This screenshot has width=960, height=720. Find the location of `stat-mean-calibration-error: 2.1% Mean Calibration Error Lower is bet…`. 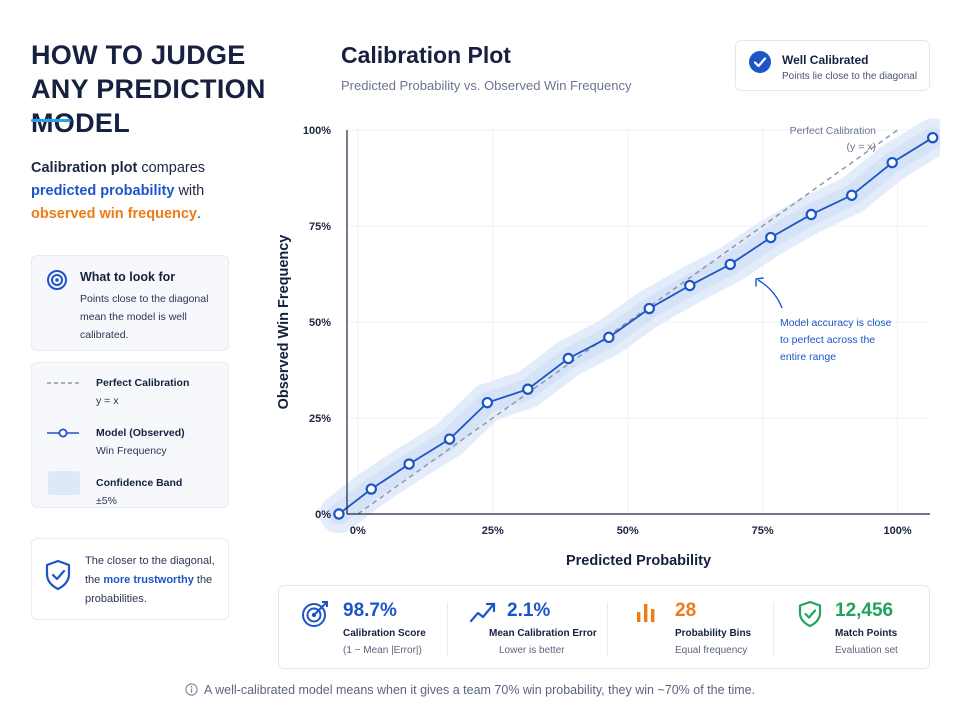

stat-mean-calibration-error: 2.1% Mean Calibration Error Lower is bet… is located at coordinates (527, 628).